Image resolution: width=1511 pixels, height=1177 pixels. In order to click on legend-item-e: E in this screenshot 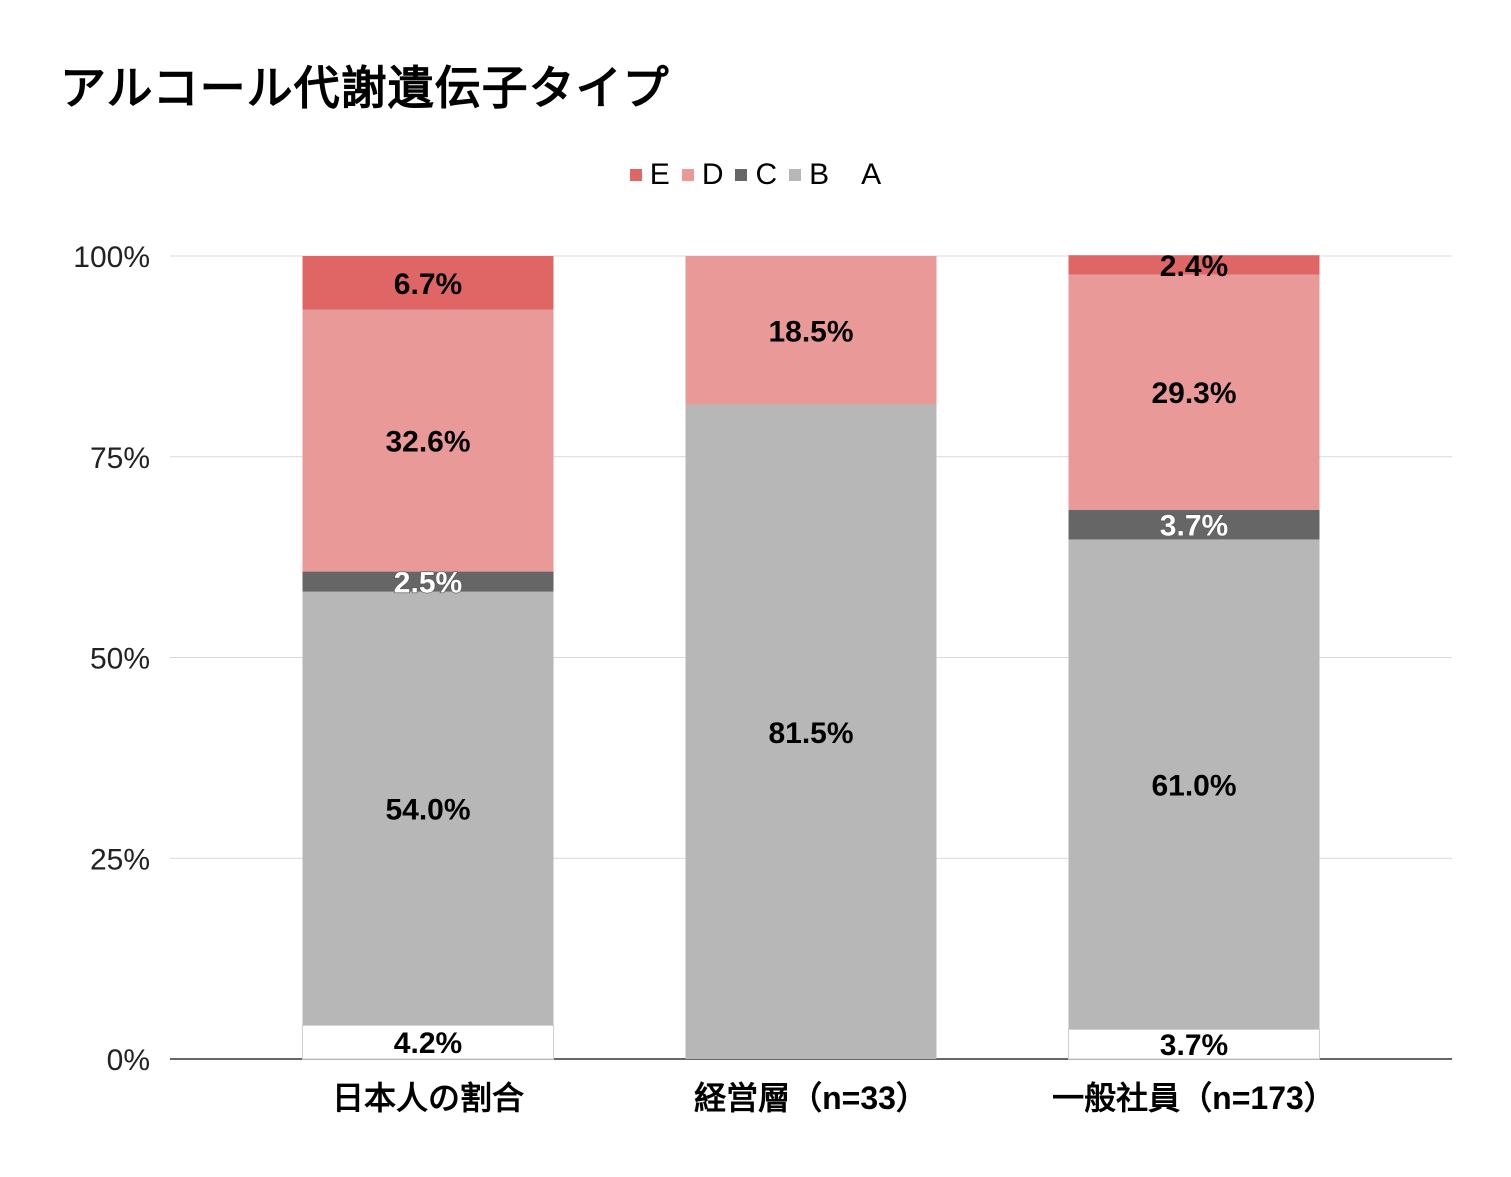, I will do `click(649, 175)`.